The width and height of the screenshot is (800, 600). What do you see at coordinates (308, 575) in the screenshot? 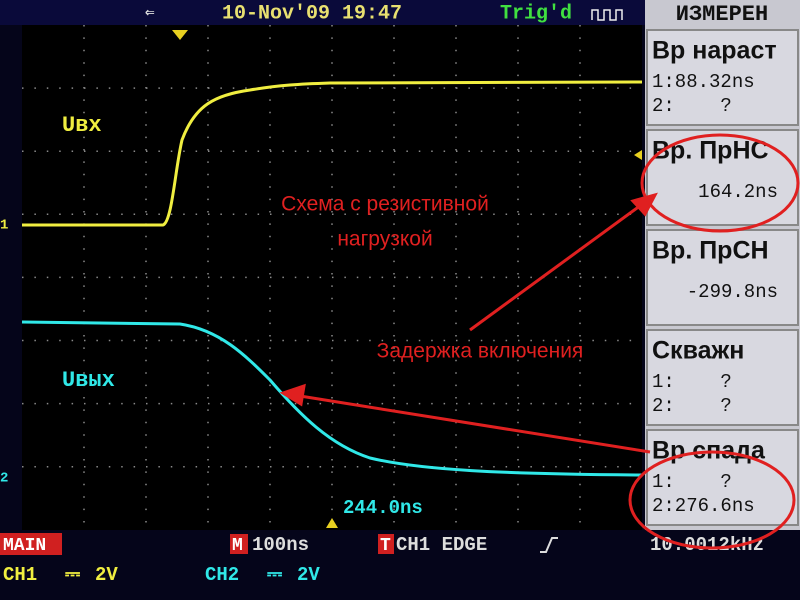
I see `ch2-scale: 2V` at bounding box center [308, 575].